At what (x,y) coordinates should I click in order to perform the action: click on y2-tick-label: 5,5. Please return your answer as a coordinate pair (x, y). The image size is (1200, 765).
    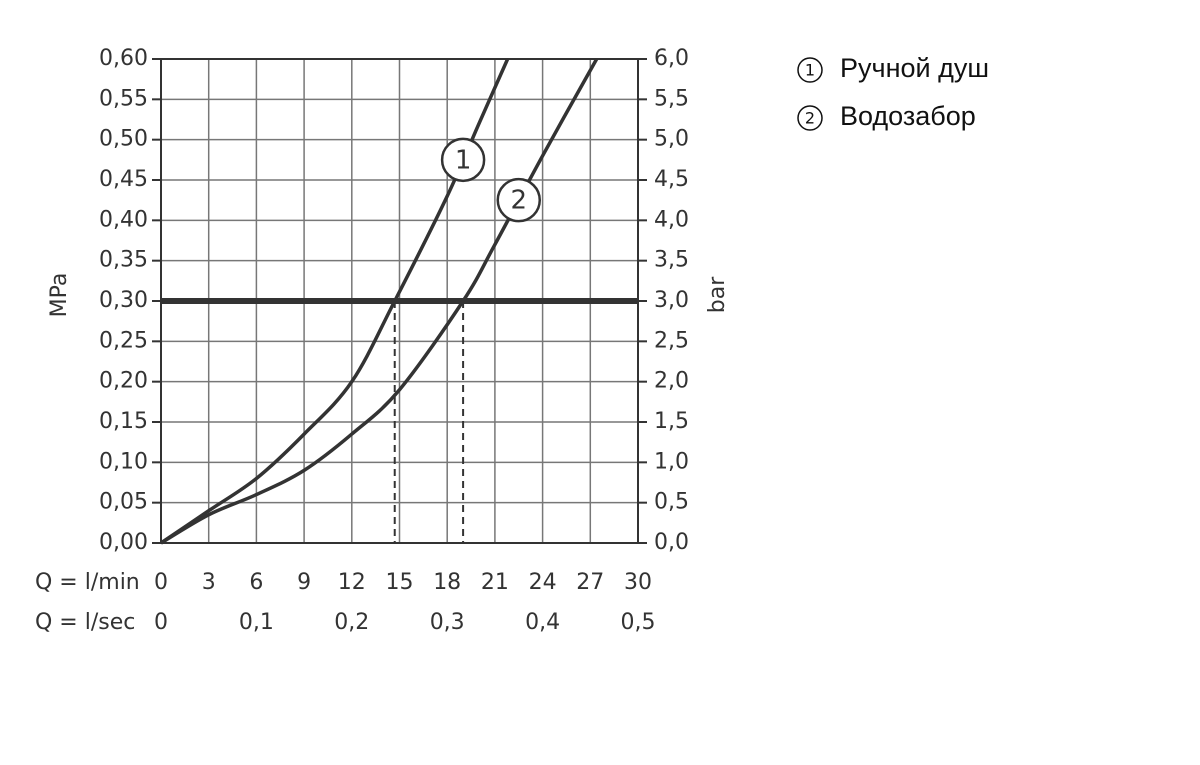
    Looking at the image, I should click on (671, 98).